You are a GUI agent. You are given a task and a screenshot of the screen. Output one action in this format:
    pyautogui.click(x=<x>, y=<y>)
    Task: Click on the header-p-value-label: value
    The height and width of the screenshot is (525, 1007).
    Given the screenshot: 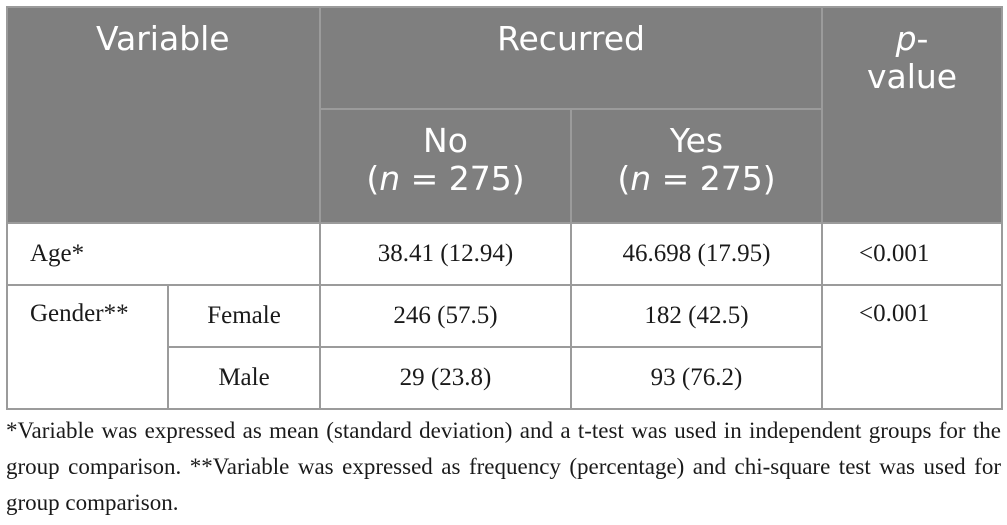 What is the action you would take?
    pyautogui.click(x=912, y=76)
    